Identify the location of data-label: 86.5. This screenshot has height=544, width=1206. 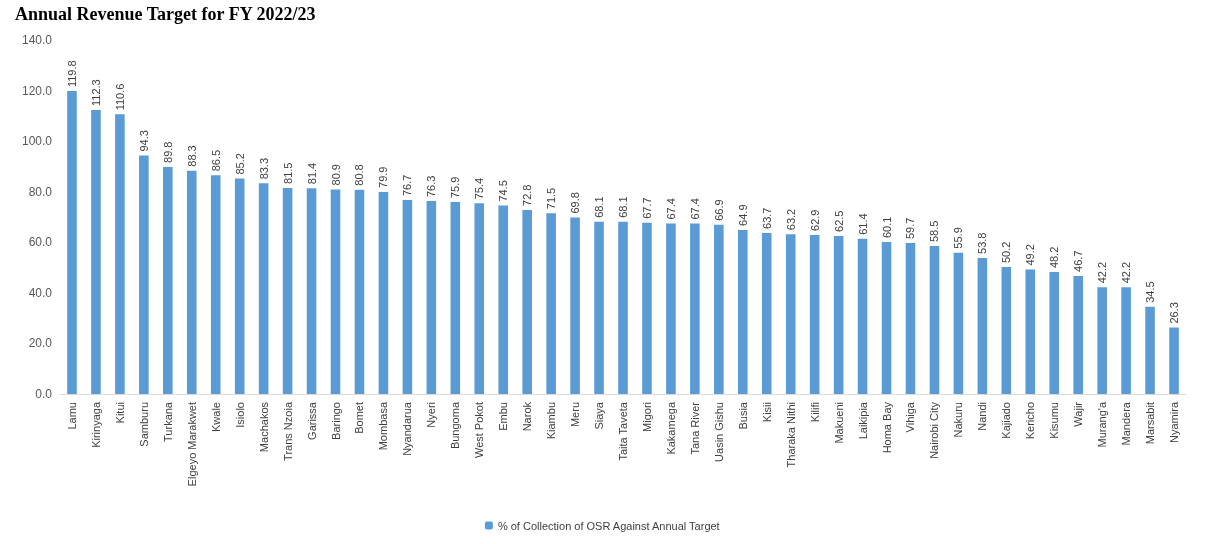
(215, 160).